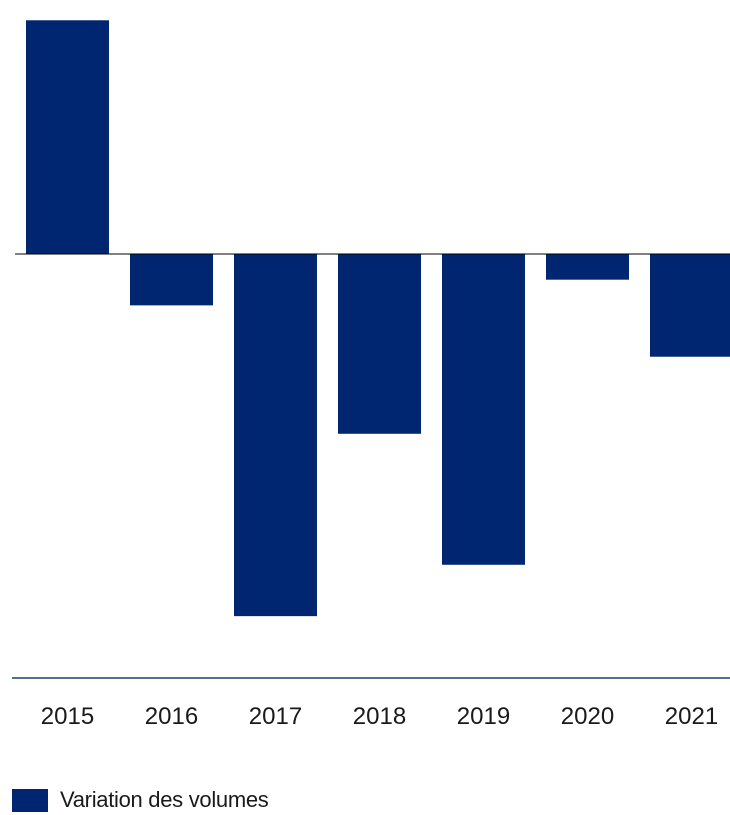 Image resolution: width=730 pixels, height=815 pixels. What do you see at coordinates (483, 716) in the screenshot?
I see `x-tick-label-2019: 2019` at bounding box center [483, 716].